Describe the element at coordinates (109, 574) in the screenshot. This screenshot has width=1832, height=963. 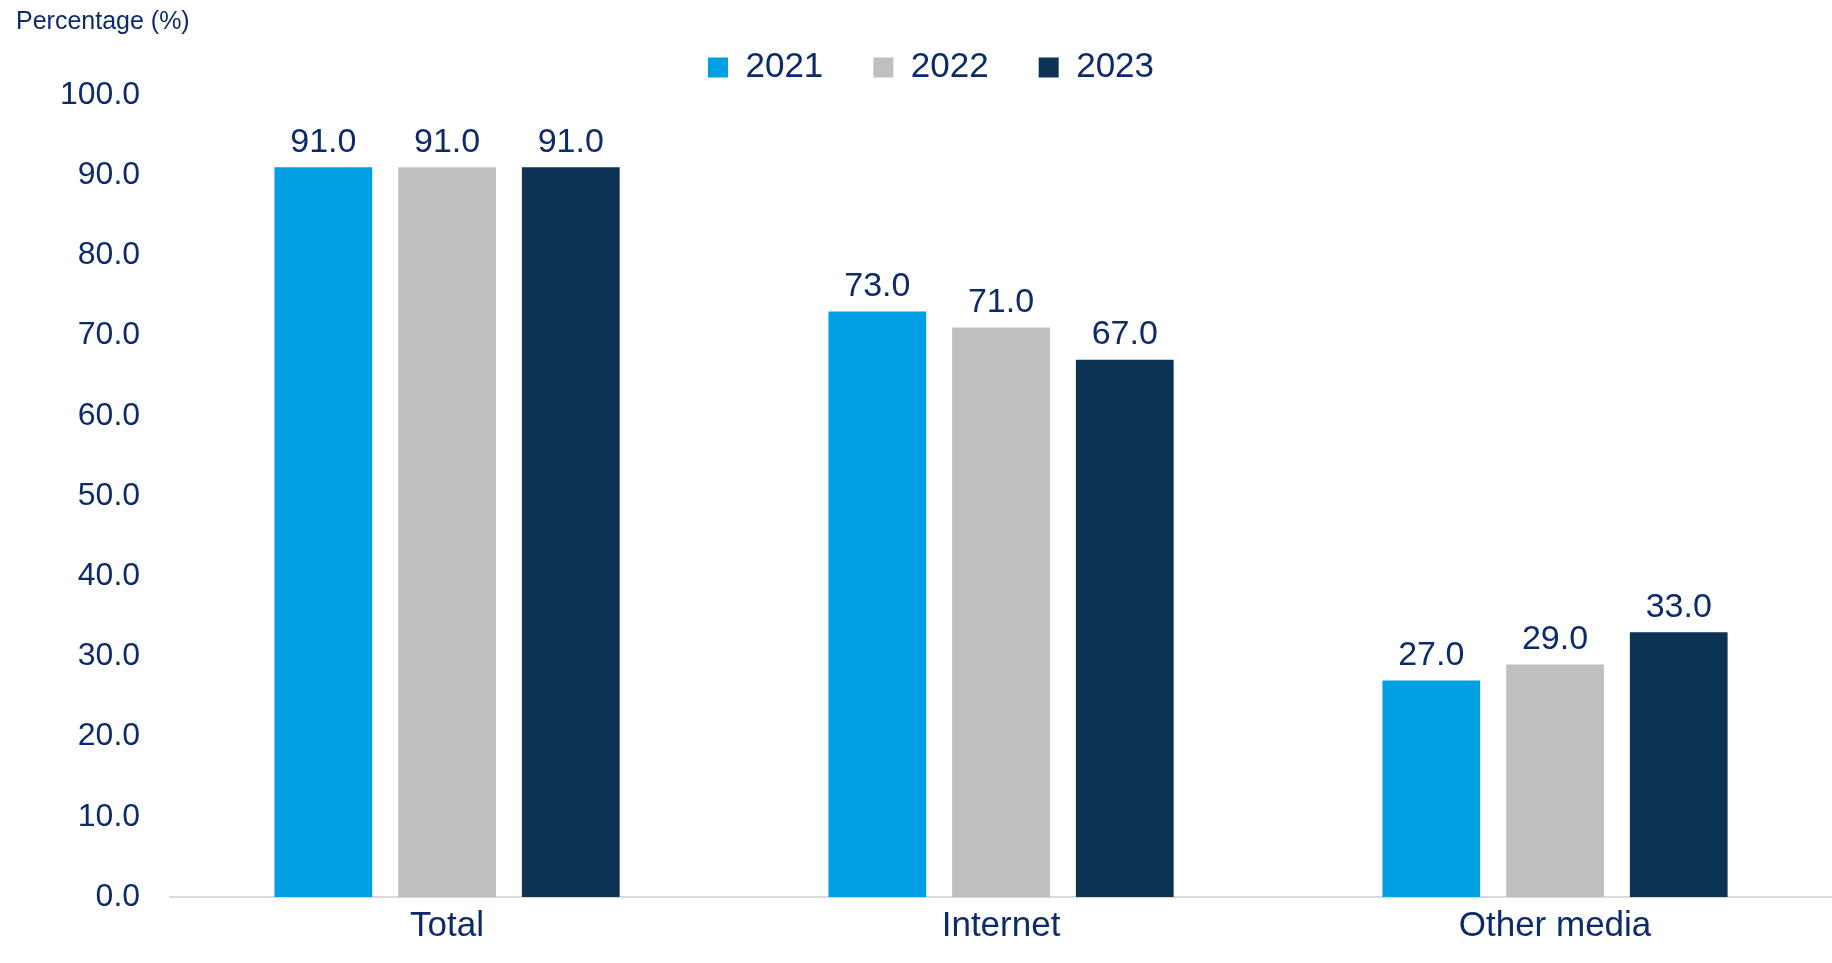
I see `y-tick-label: 40.0` at that location.